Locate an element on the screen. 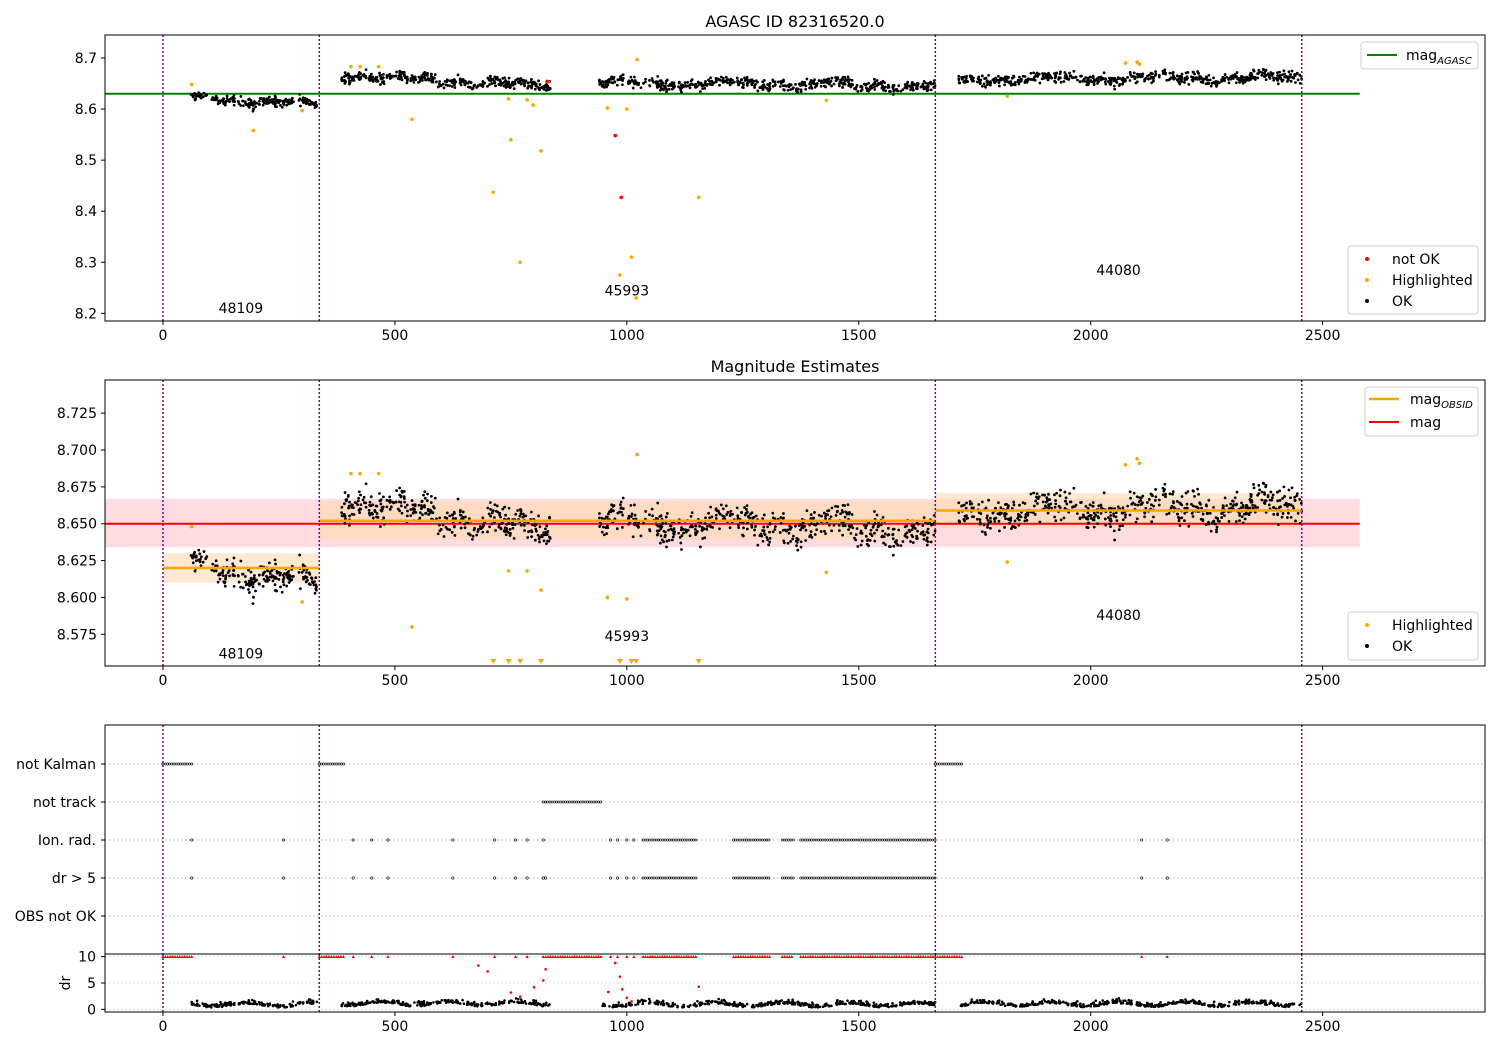 The width and height of the screenshot is (1500, 1050). legend2-highlighted-marker-icon is located at coordinates (1367, 625).